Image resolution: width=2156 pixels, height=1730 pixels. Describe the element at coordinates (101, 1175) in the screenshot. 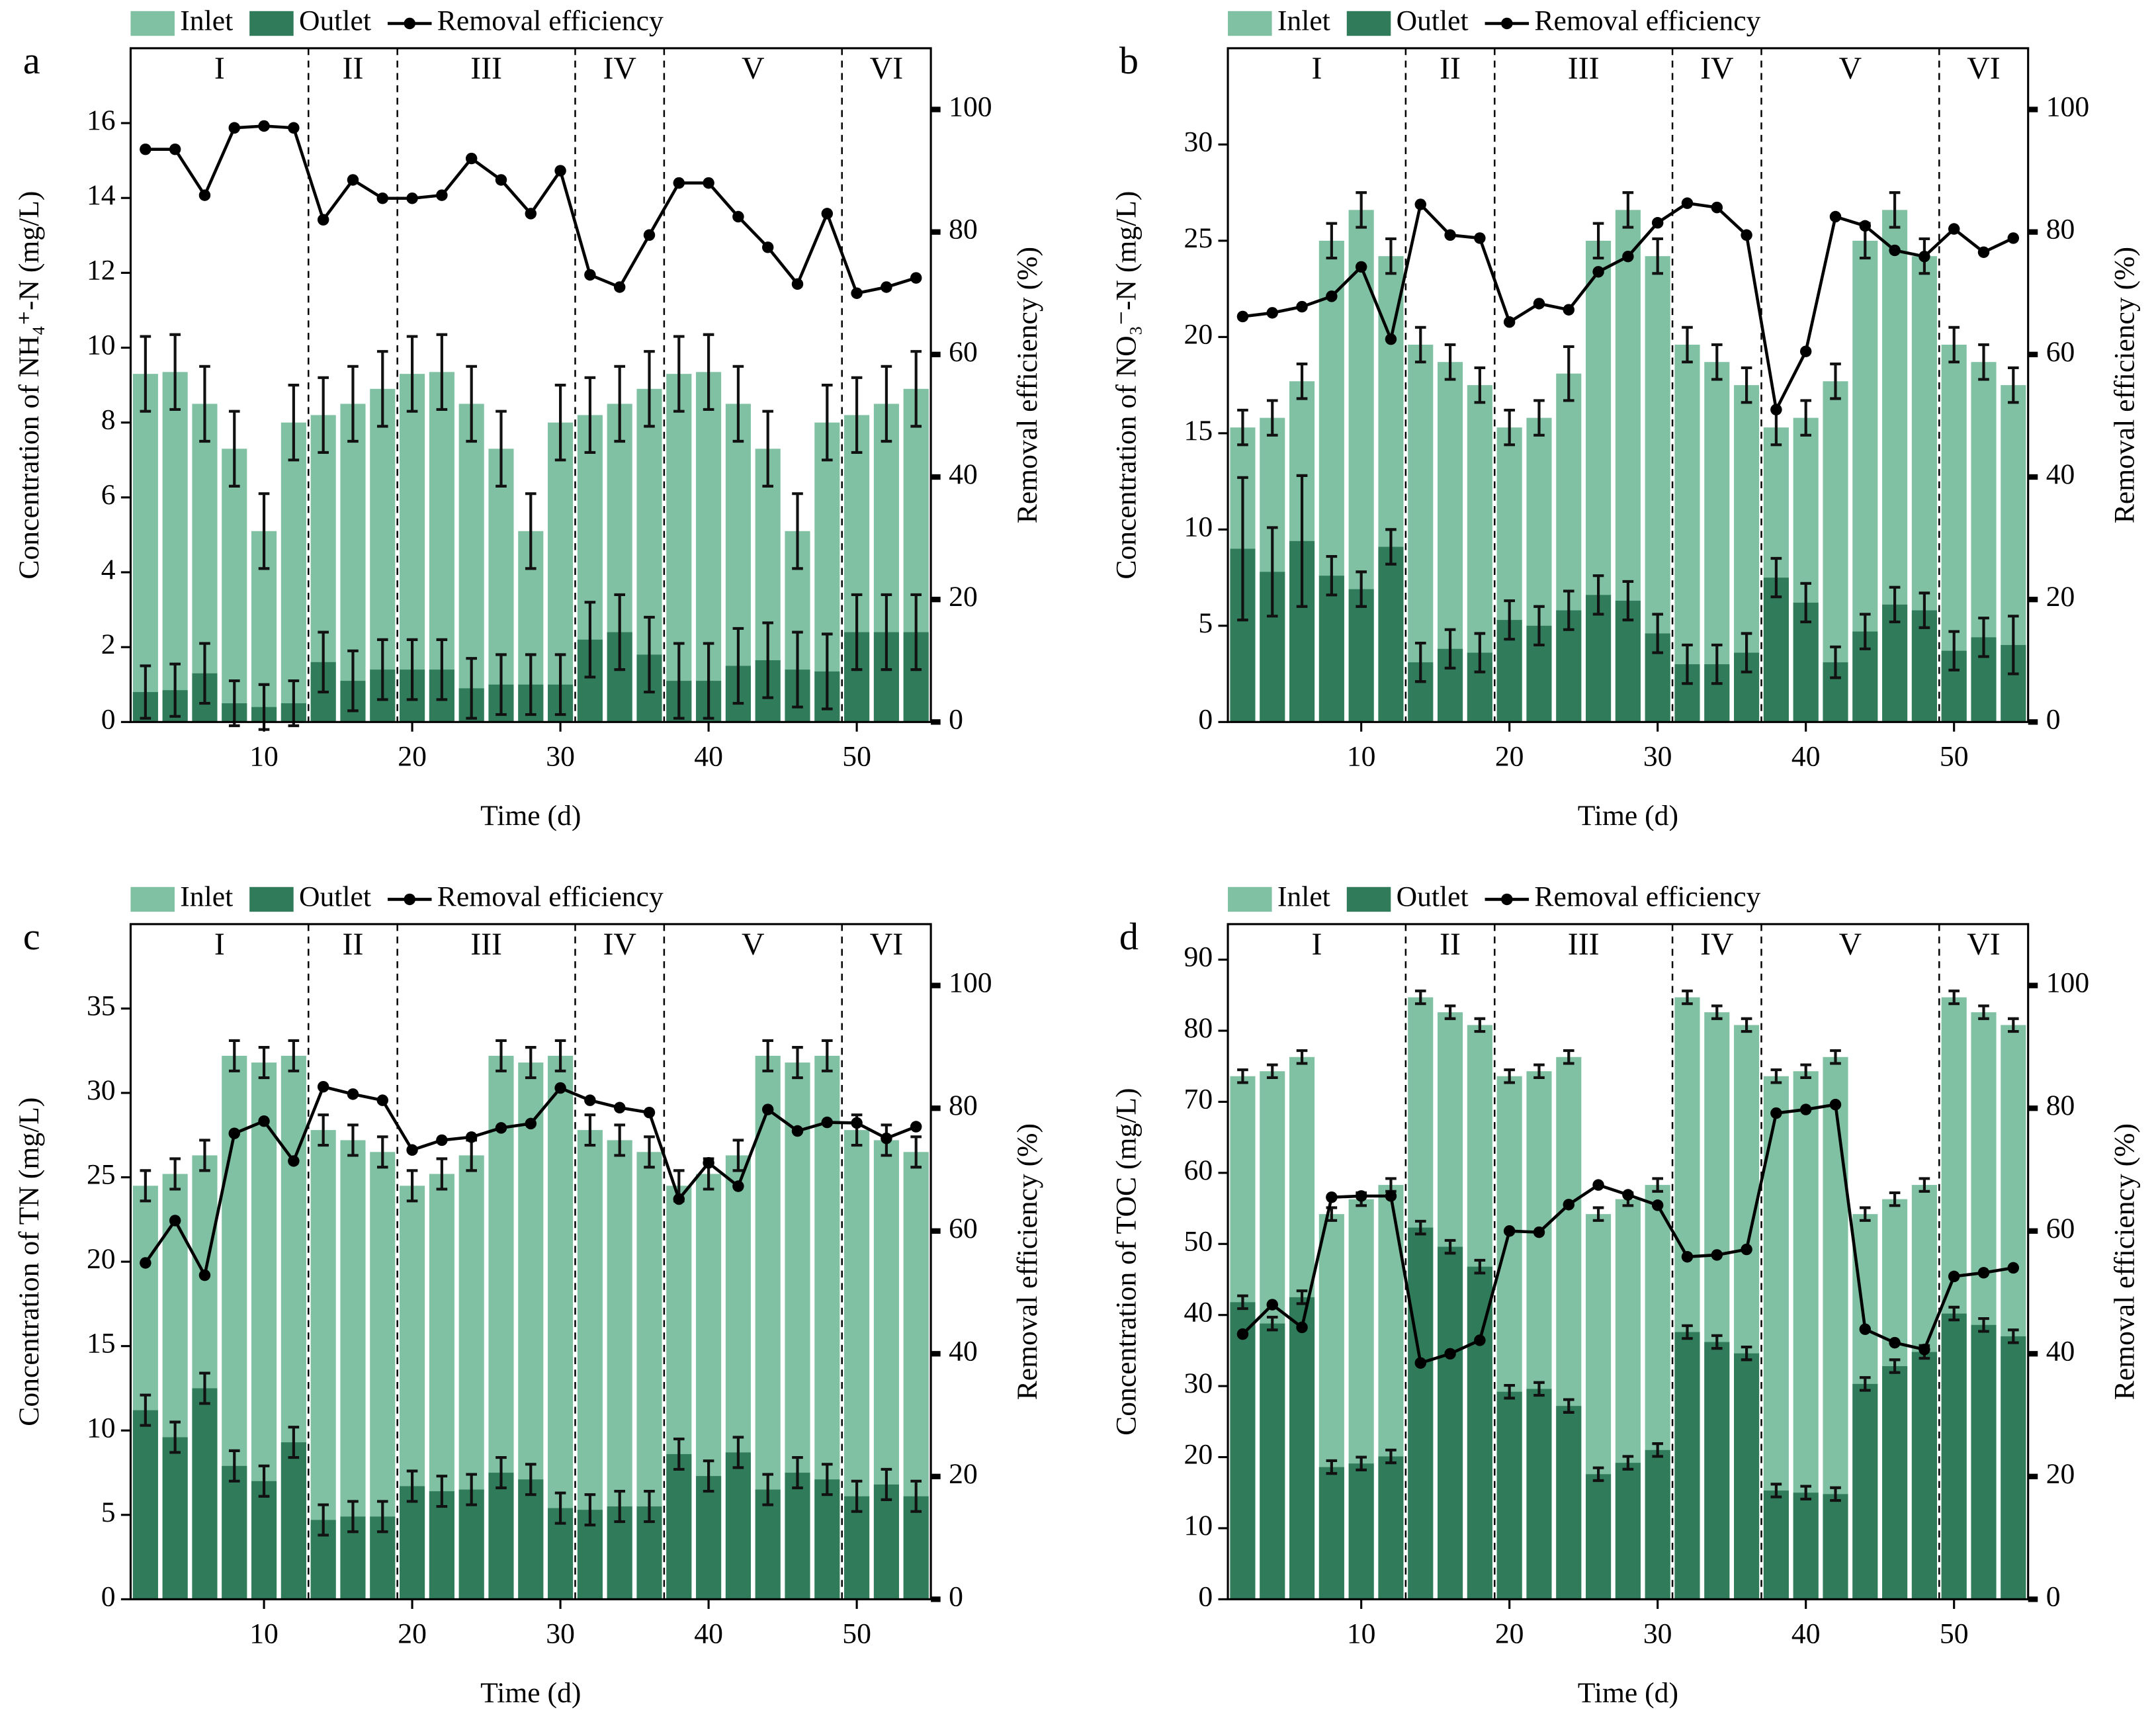

I see `y-tick-label: 25` at that location.